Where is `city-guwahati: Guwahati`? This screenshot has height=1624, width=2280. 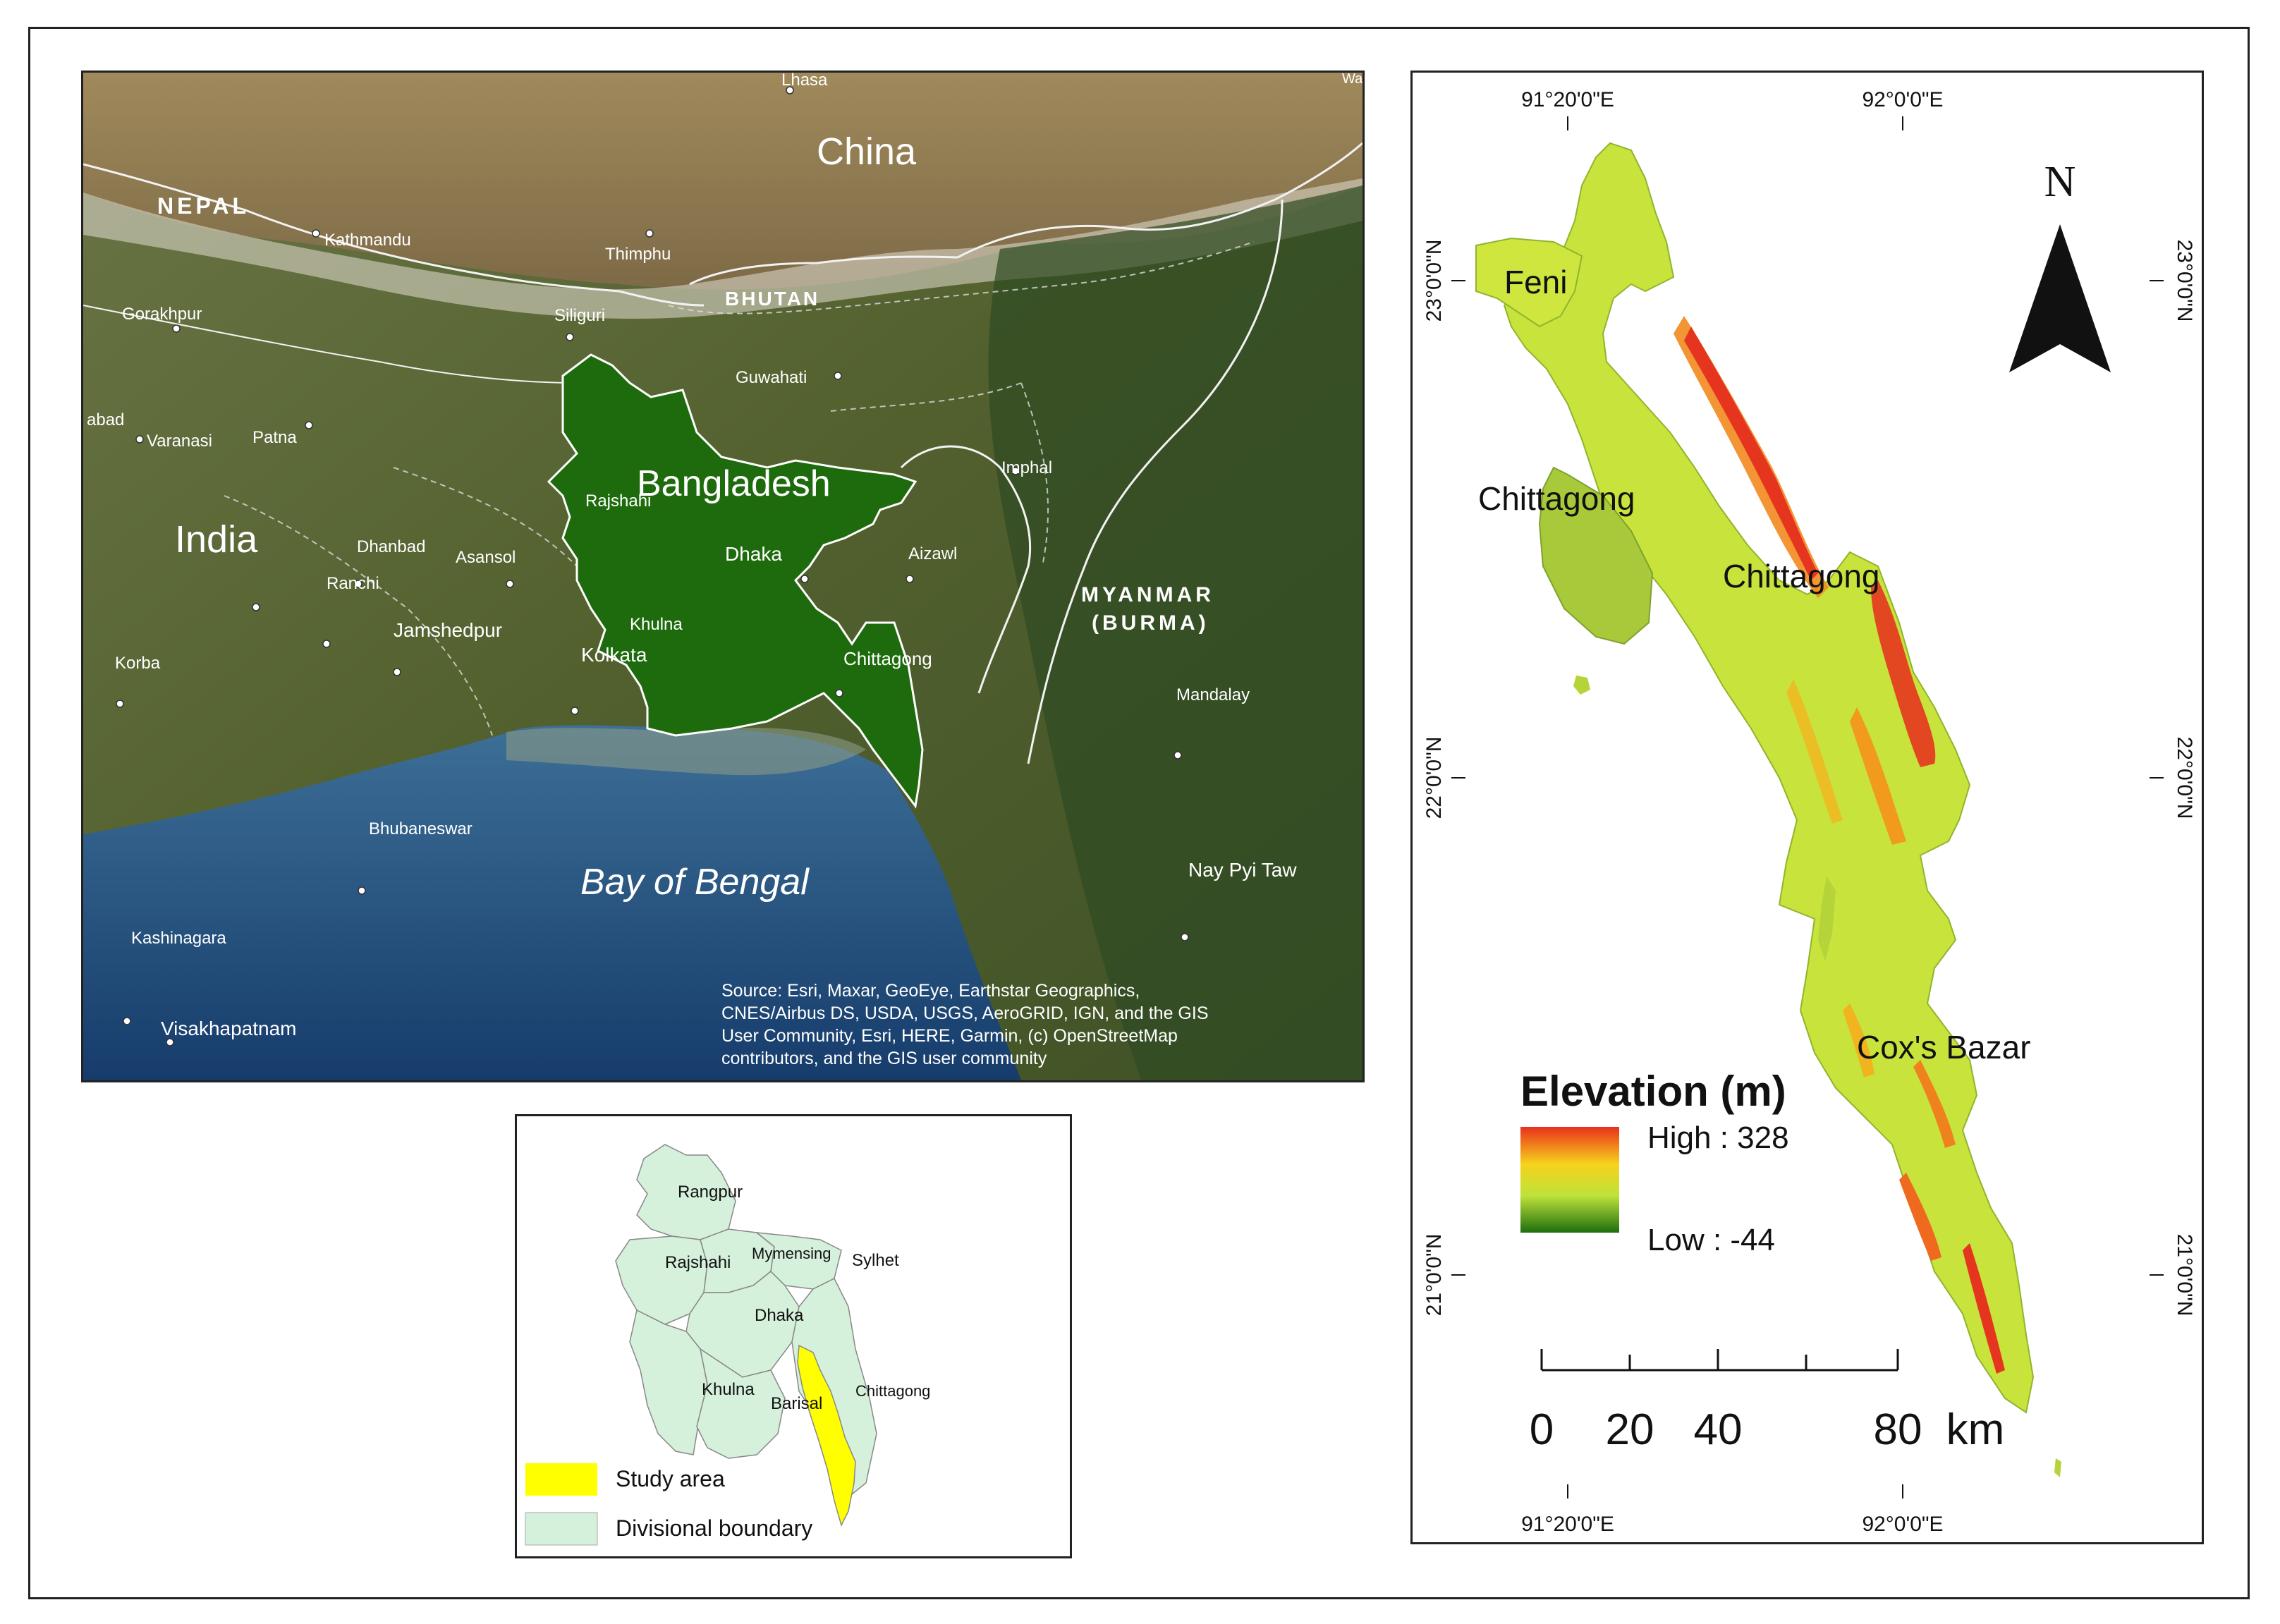
city-guwahati: Guwahati is located at coordinates (771, 377).